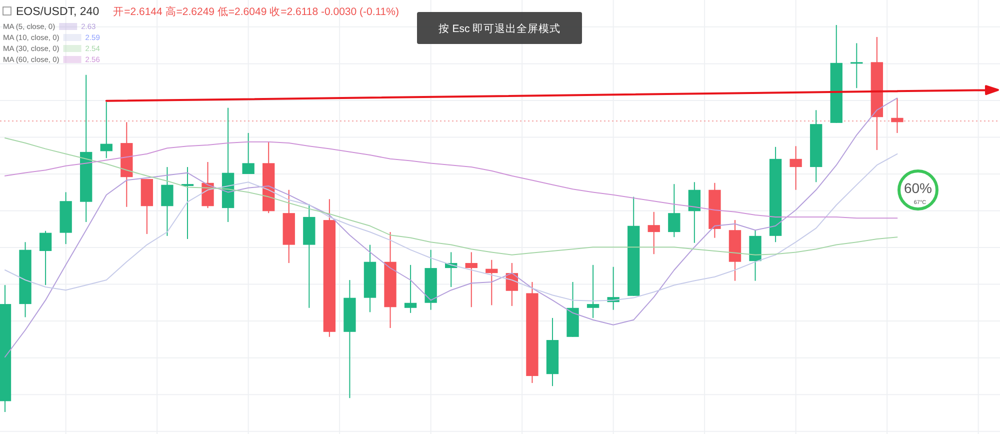 The image size is (1000, 434). What do you see at coordinates (256, 11) in the screenshot?
I see `chart-subtitle: 开=2.6144 高=2.6249 低=2.6049 收=2.6118 -0.0030 (-0.11%)` at bounding box center [256, 11].